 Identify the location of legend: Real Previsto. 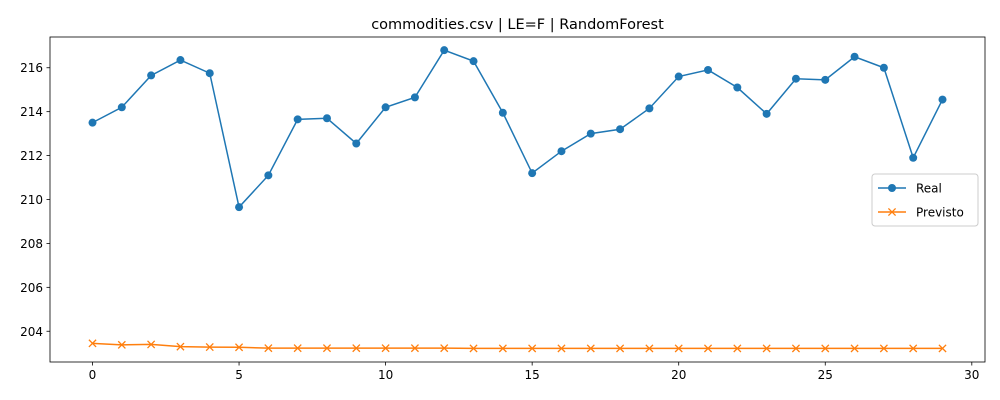
(925, 200).